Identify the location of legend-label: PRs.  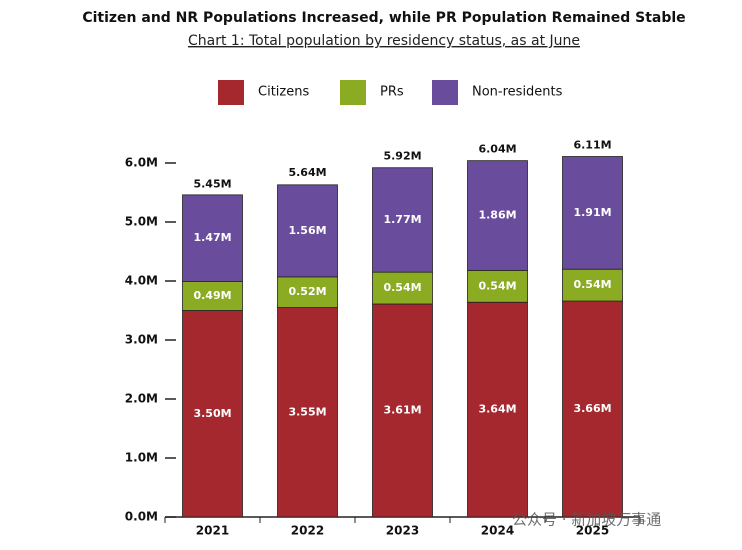
(392, 92).